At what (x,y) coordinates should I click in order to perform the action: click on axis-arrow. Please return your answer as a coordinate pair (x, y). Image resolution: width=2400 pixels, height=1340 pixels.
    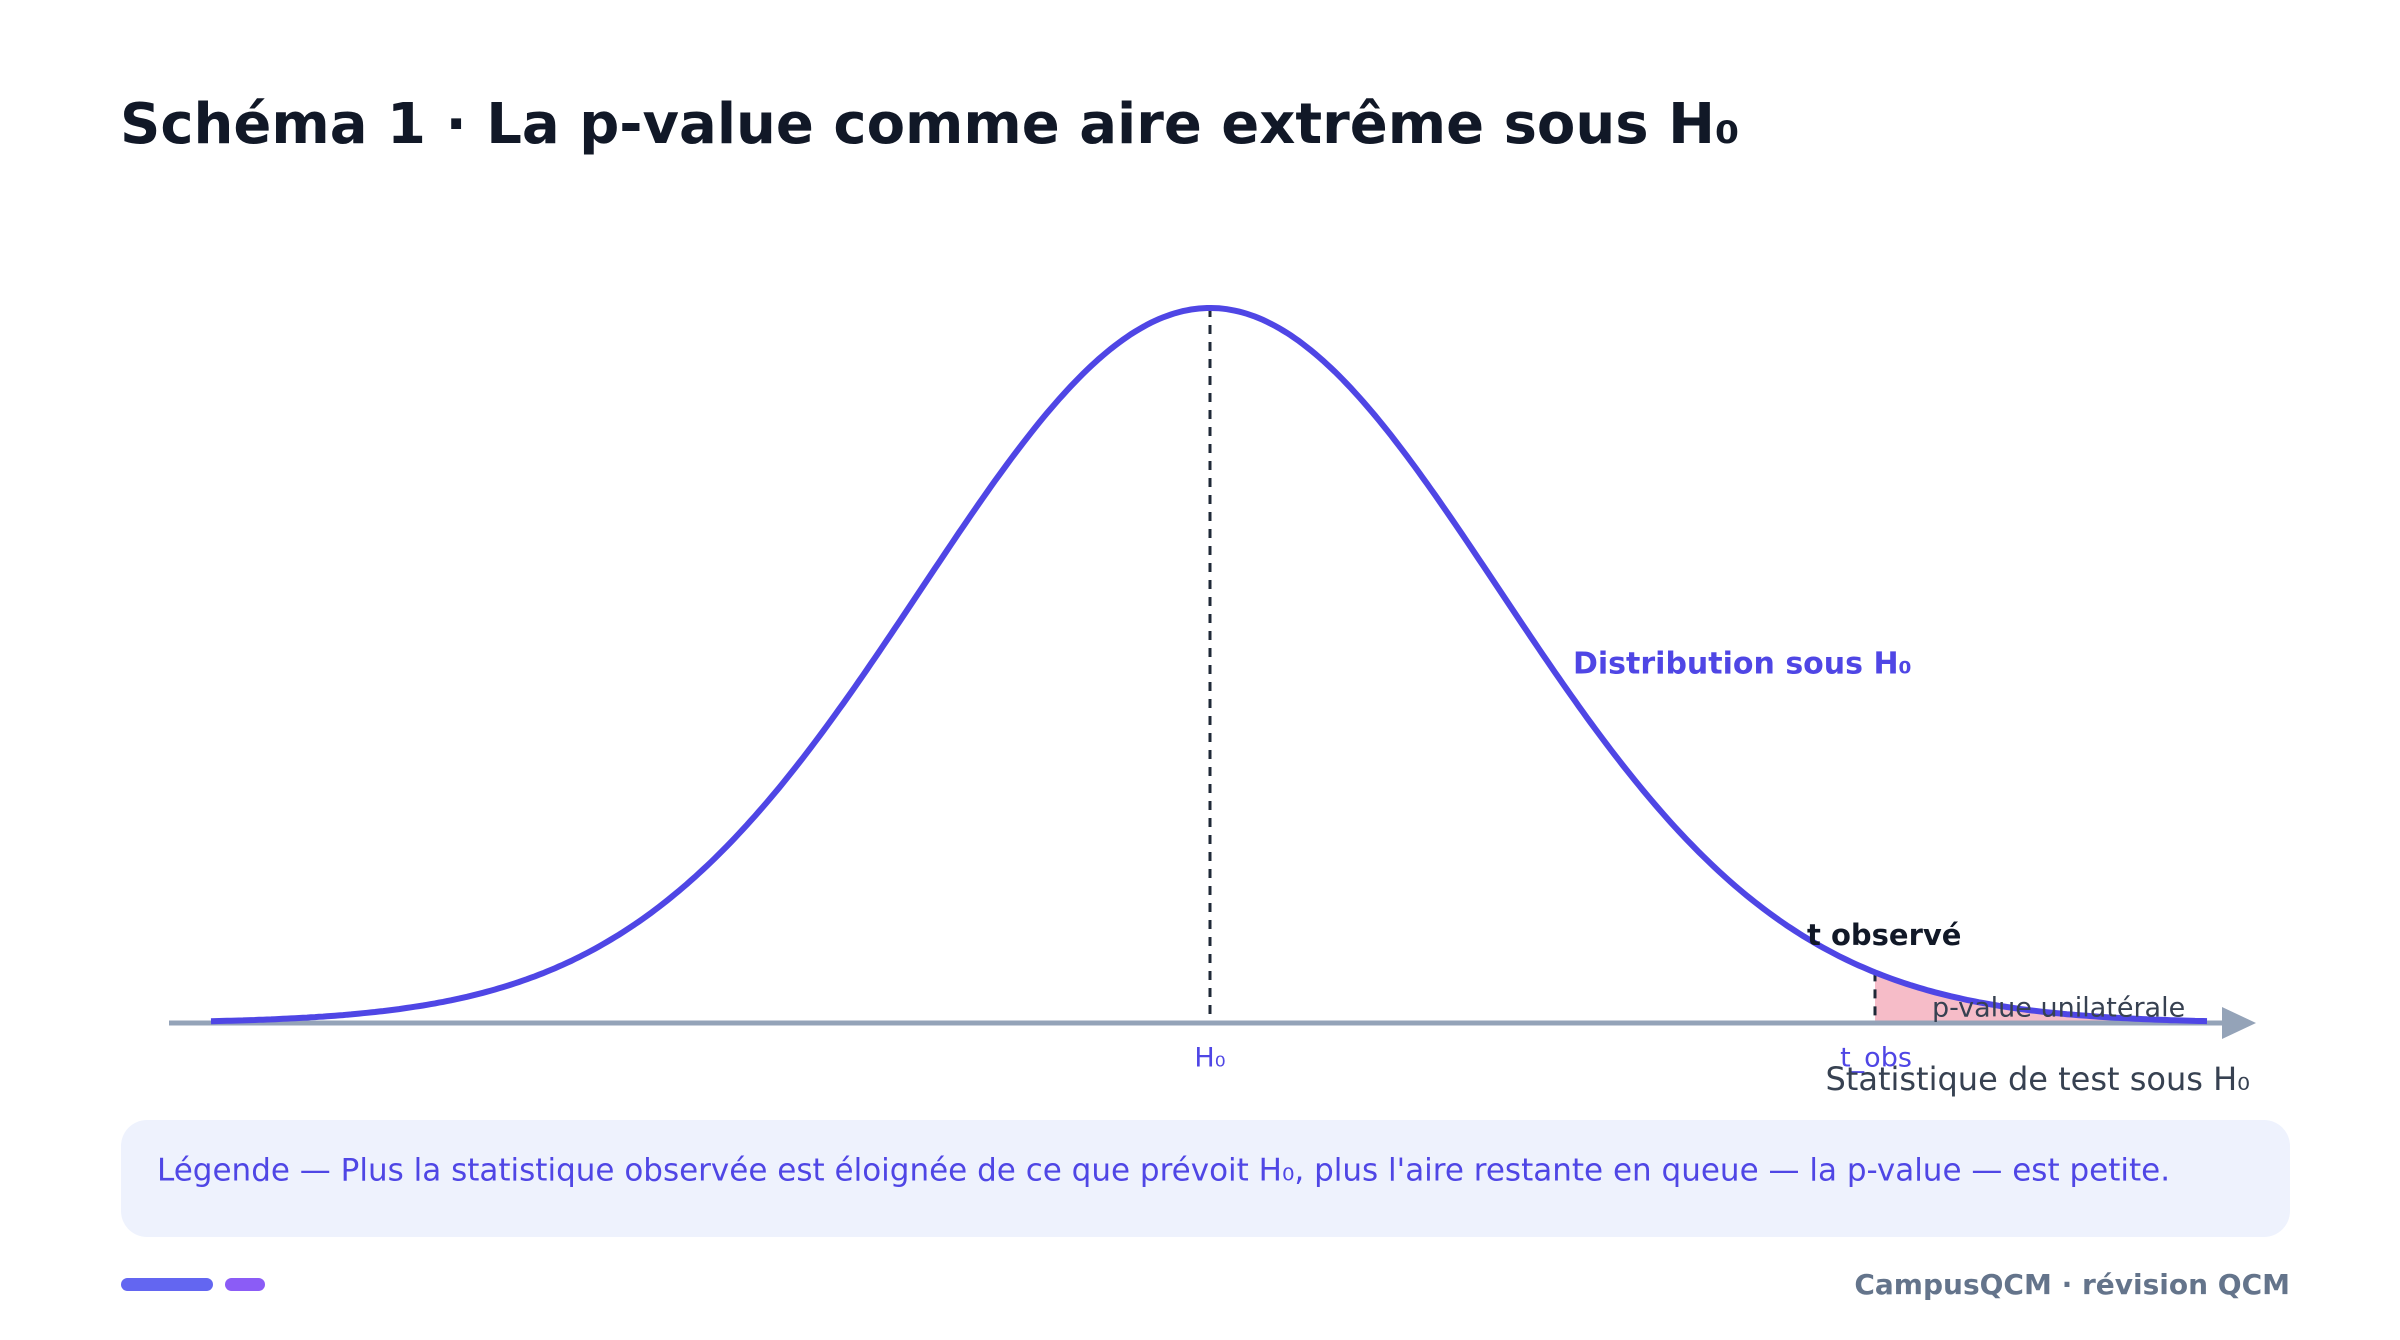
    Looking at the image, I should click on (2239, 1023).